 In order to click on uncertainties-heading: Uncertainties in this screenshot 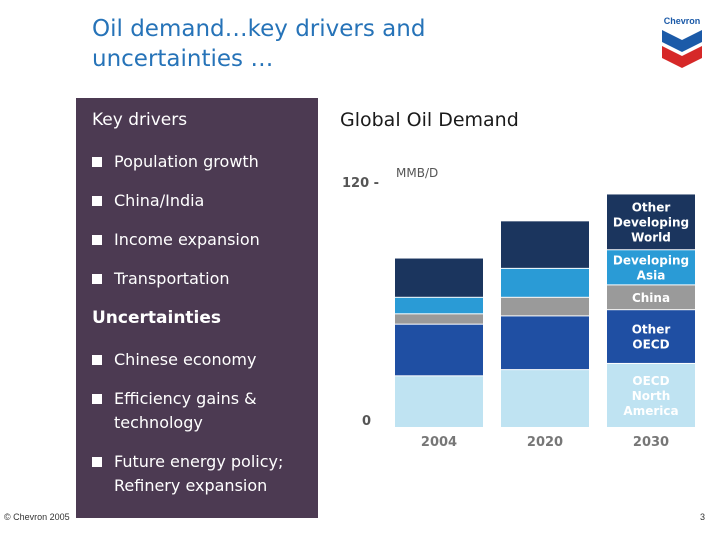, I will do `click(157, 318)`.